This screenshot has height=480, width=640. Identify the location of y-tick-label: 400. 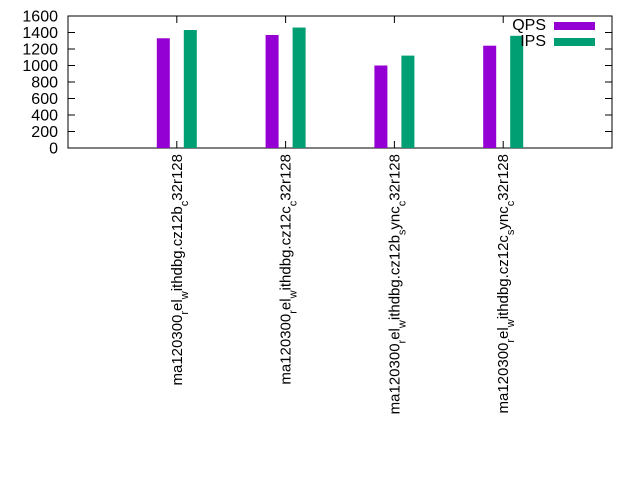
(44, 116).